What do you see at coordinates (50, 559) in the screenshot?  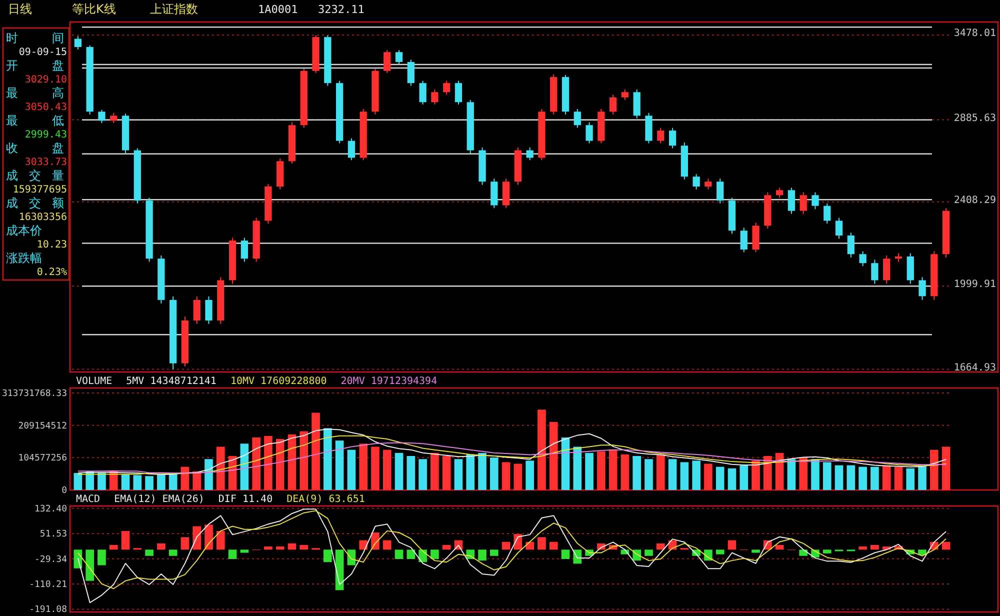 I see `y-tick-label: -29.34` at bounding box center [50, 559].